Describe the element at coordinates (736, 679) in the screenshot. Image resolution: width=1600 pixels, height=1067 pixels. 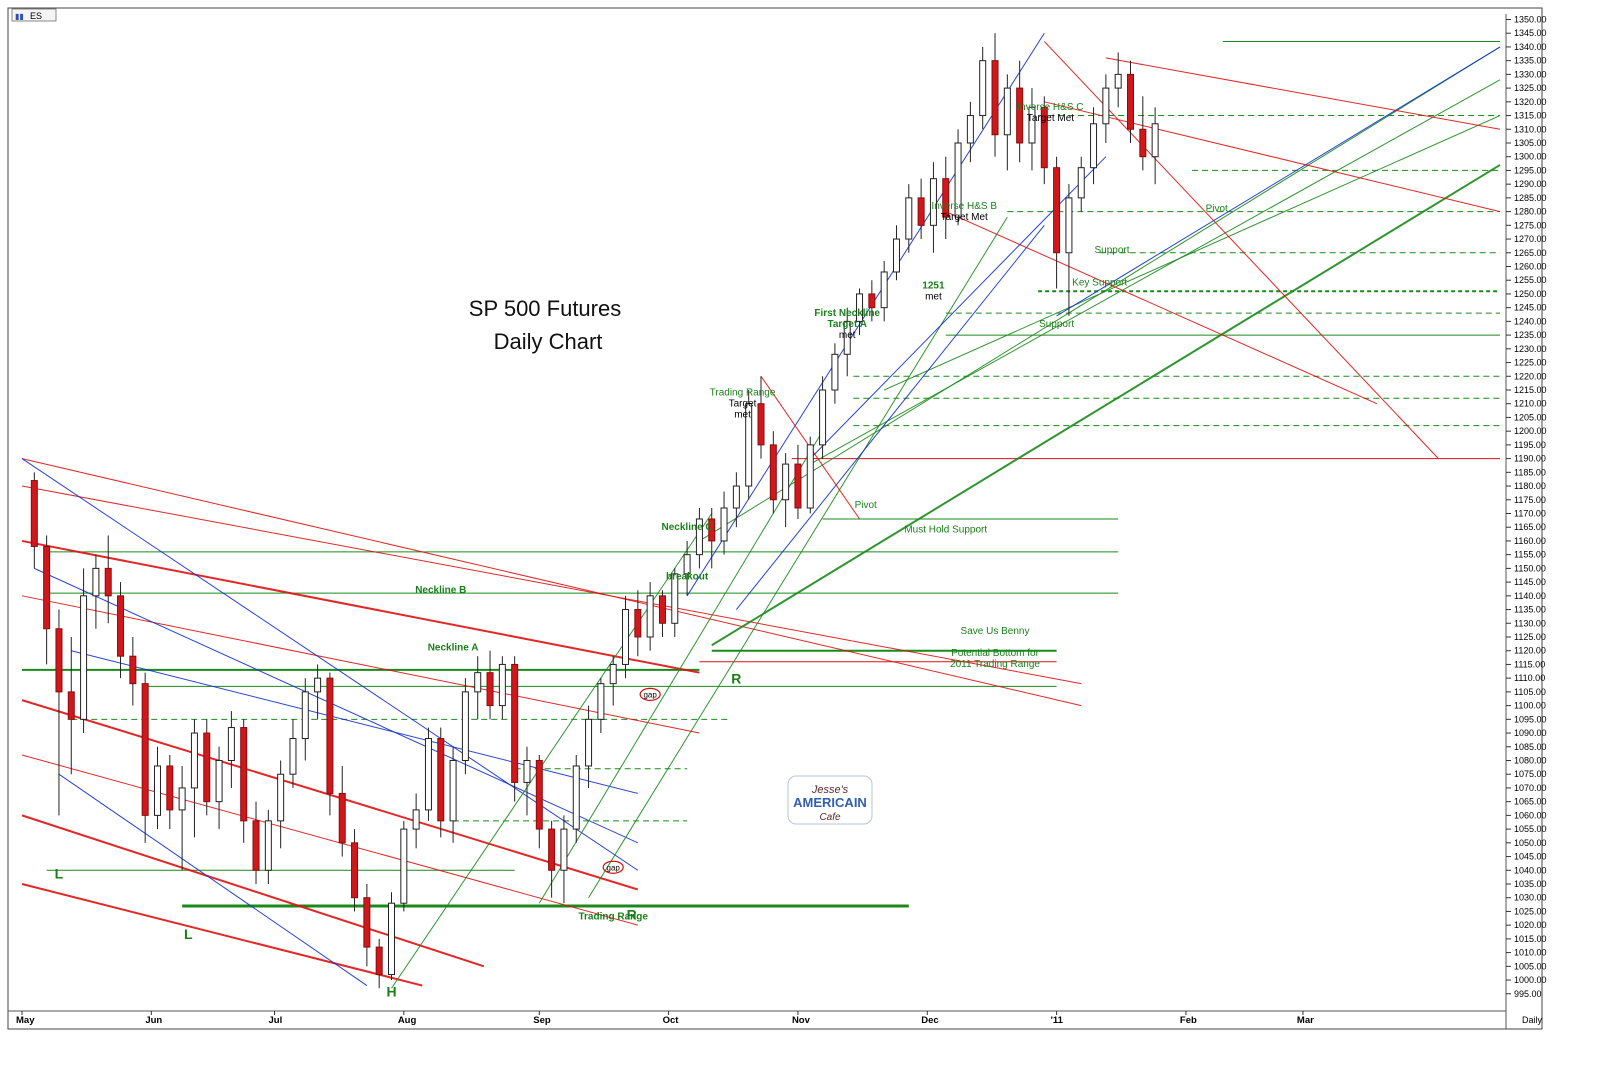
I see `pattern-letter: R` at that location.